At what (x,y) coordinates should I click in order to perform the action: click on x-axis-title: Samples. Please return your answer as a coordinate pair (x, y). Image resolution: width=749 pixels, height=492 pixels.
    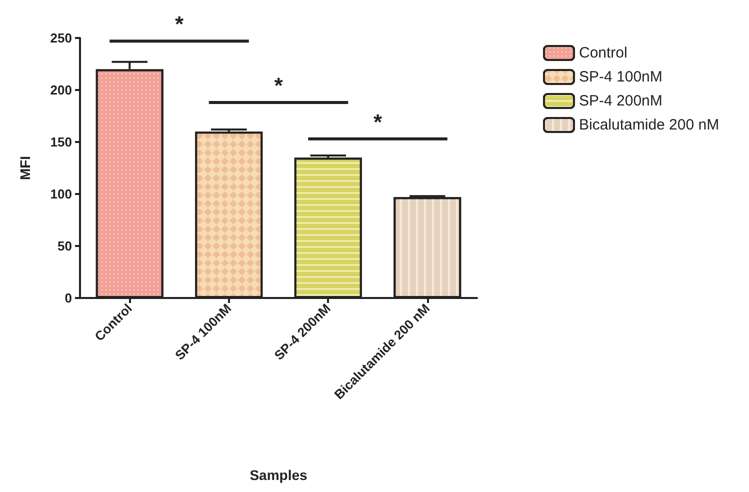
    Looking at the image, I should click on (279, 475).